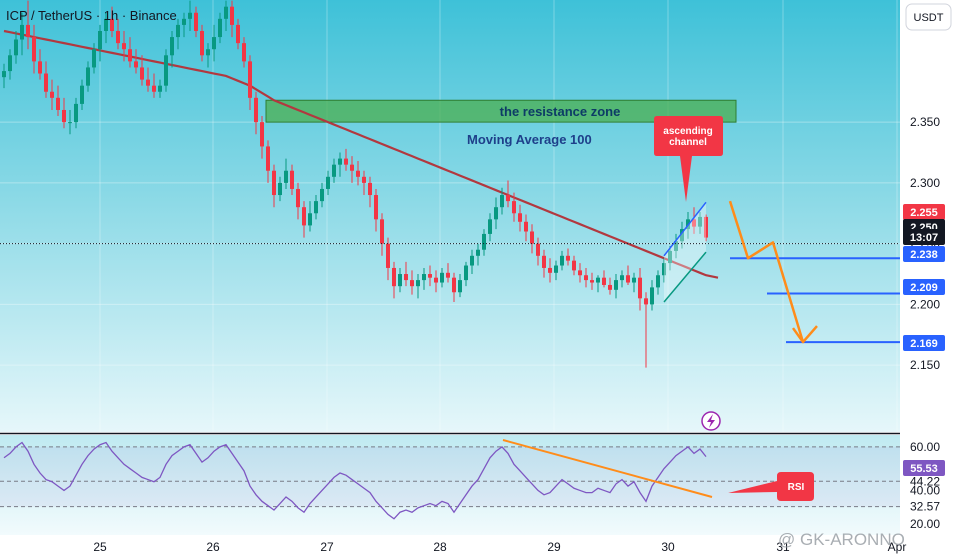 The height and width of the screenshot is (560, 956). Describe the element at coordinates (924, 287) in the screenshot. I see `price-label: 2.209` at that location.